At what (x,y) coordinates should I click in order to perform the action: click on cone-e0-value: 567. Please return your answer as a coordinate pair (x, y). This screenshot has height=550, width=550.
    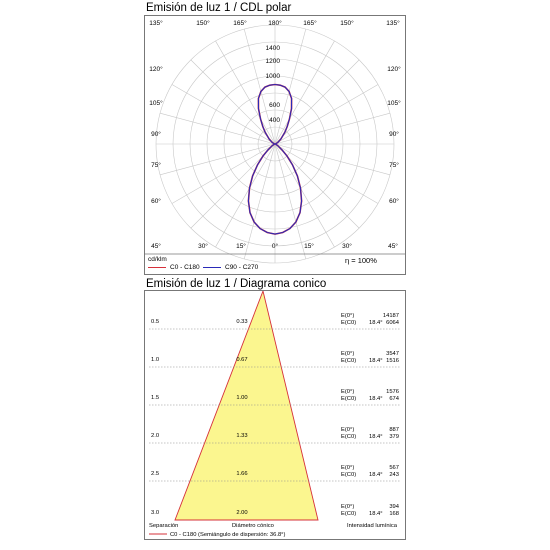
    Looking at the image, I should click on (394, 468).